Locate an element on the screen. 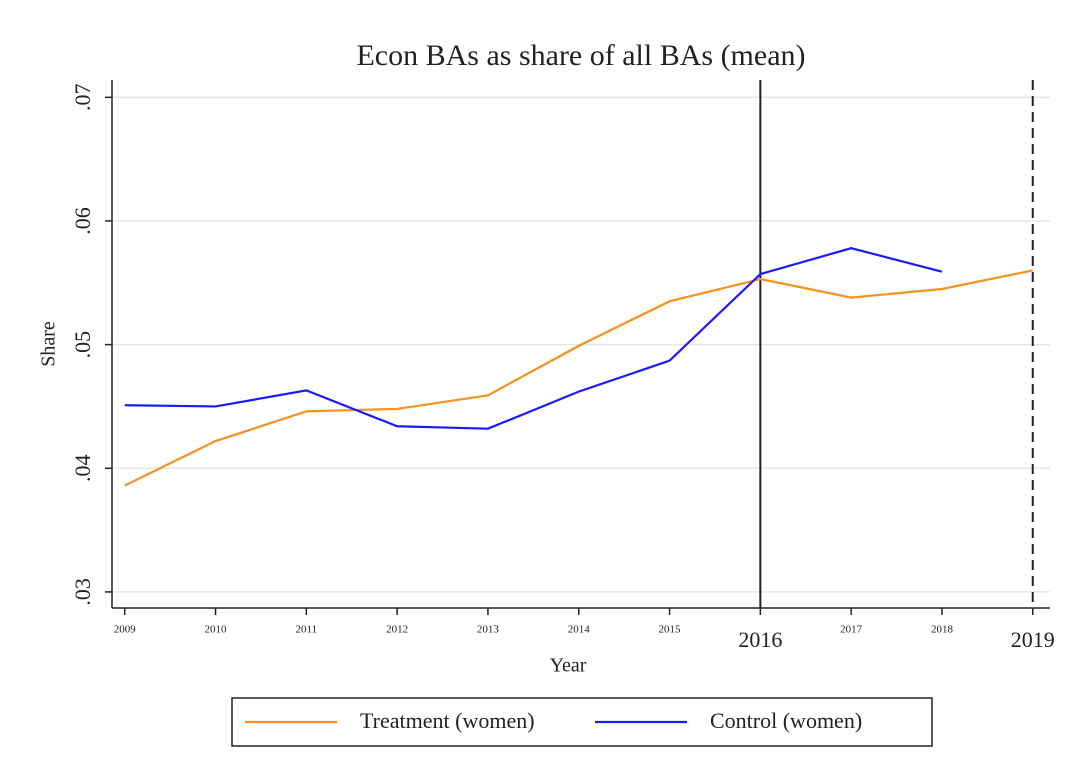 Image resolution: width=1070 pixels, height=780 pixels. x-tick-label: 2011 is located at coordinates (307, 630).